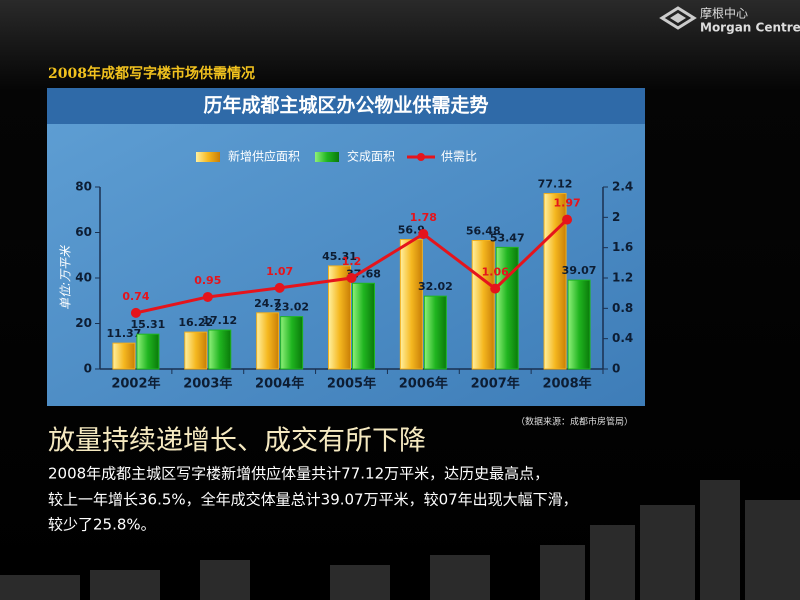  I want to click on x-tick-label: 2006年, so click(423, 384).